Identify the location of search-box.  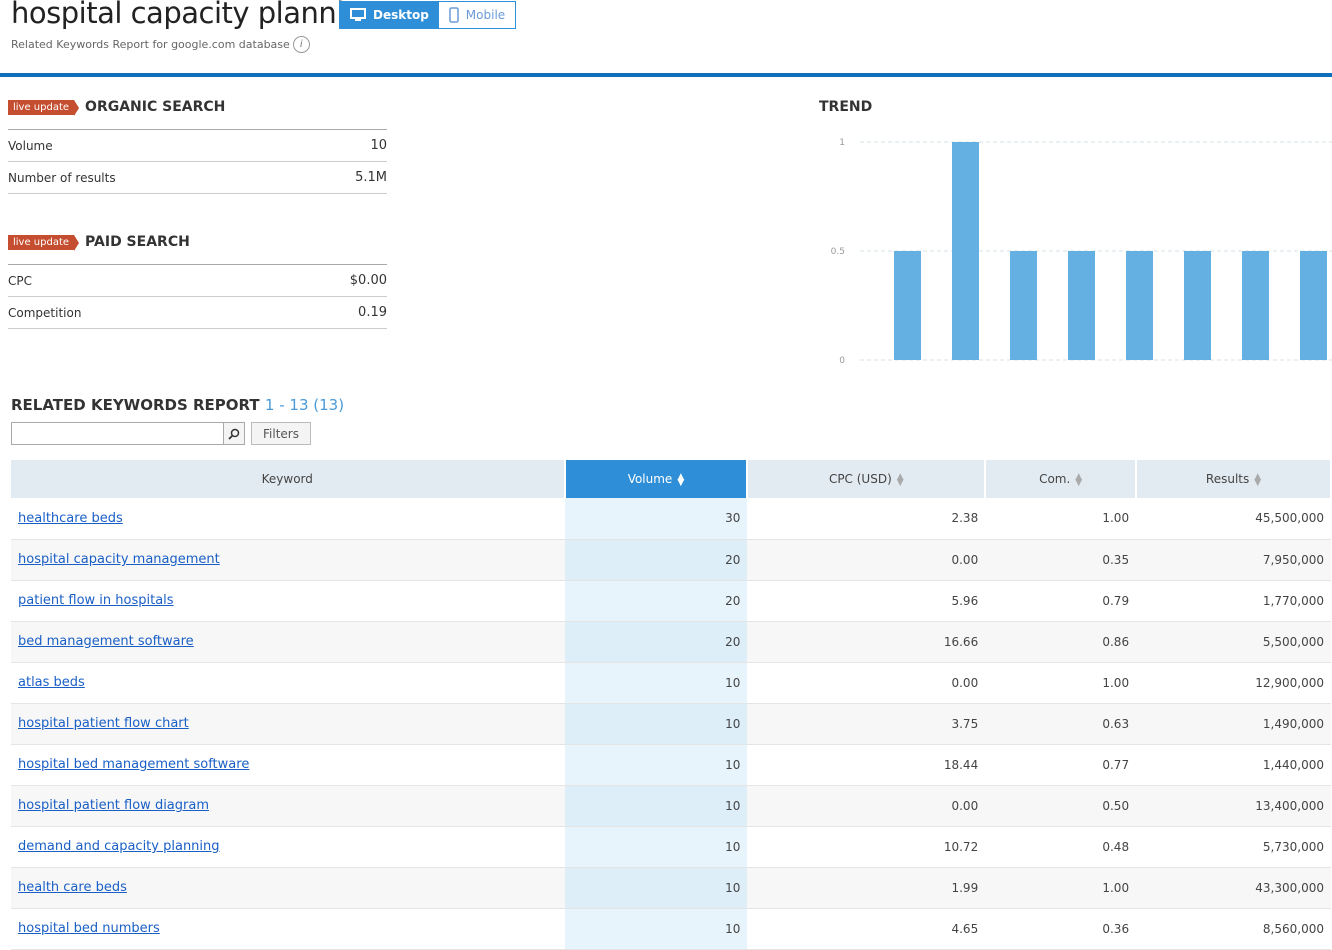
(128, 433).